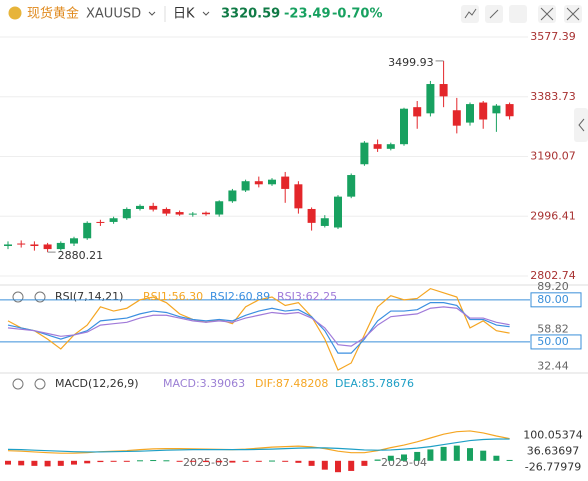 The height and width of the screenshot is (481, 588). I want to click on level-label-box, so click(556, 342).